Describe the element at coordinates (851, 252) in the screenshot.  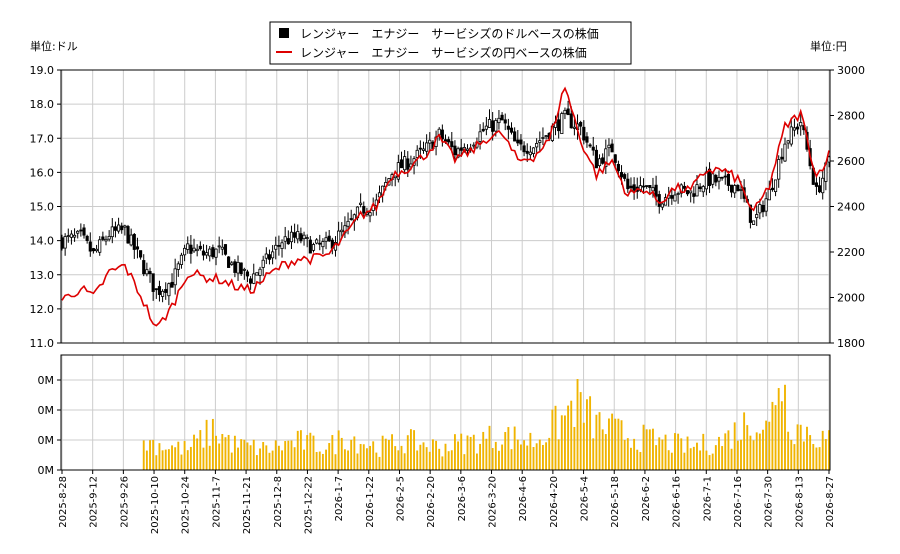
I see `right-tick-label: 2200` at that location.